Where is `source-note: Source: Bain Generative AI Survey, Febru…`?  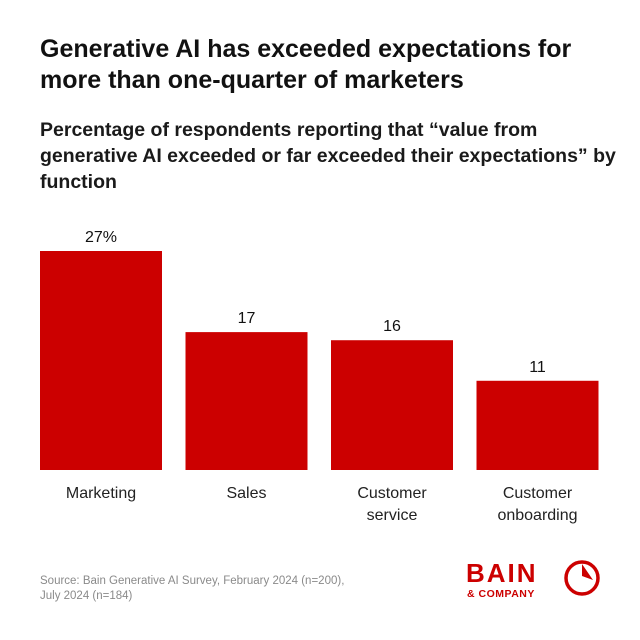
source-note: Source: Bain Generative AI Survey, Febru… is located at coordinates (220, 589).